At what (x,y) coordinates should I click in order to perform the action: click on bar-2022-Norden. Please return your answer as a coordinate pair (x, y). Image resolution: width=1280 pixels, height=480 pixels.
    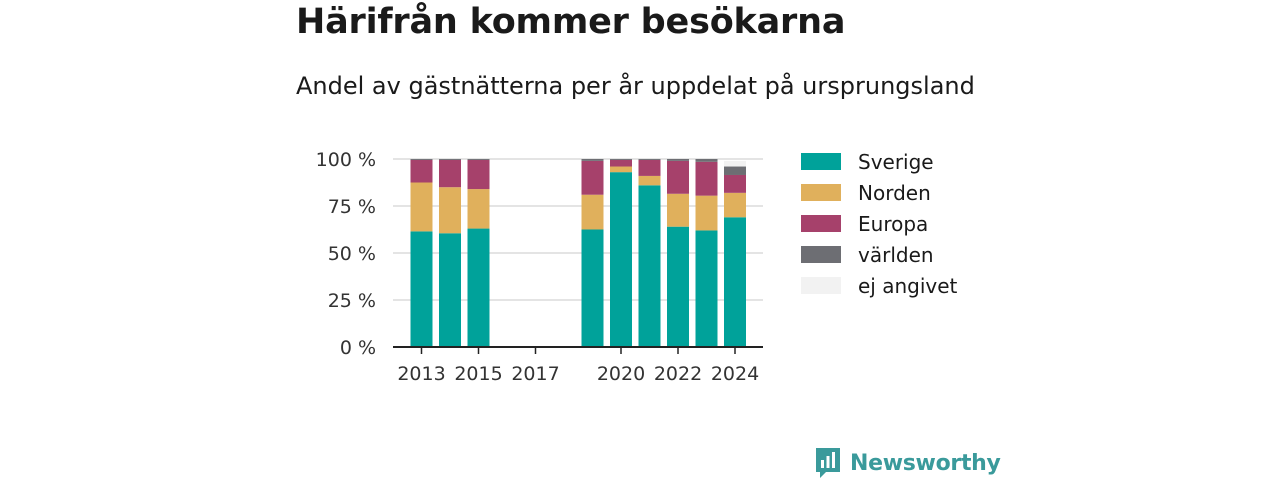
    Looking at the image, I should click on (678, 210).